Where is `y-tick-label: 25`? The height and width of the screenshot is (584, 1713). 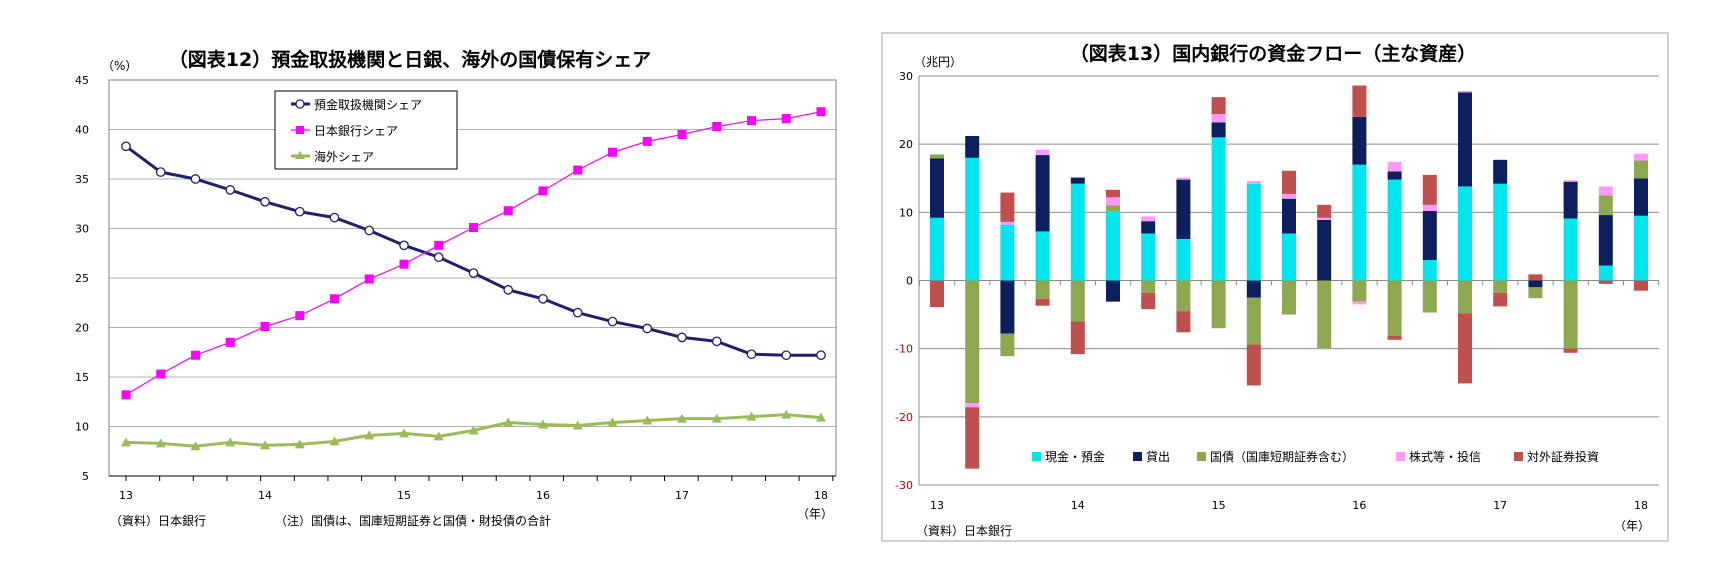
y-tick-label: 25 is located at coordinates (82, 278).